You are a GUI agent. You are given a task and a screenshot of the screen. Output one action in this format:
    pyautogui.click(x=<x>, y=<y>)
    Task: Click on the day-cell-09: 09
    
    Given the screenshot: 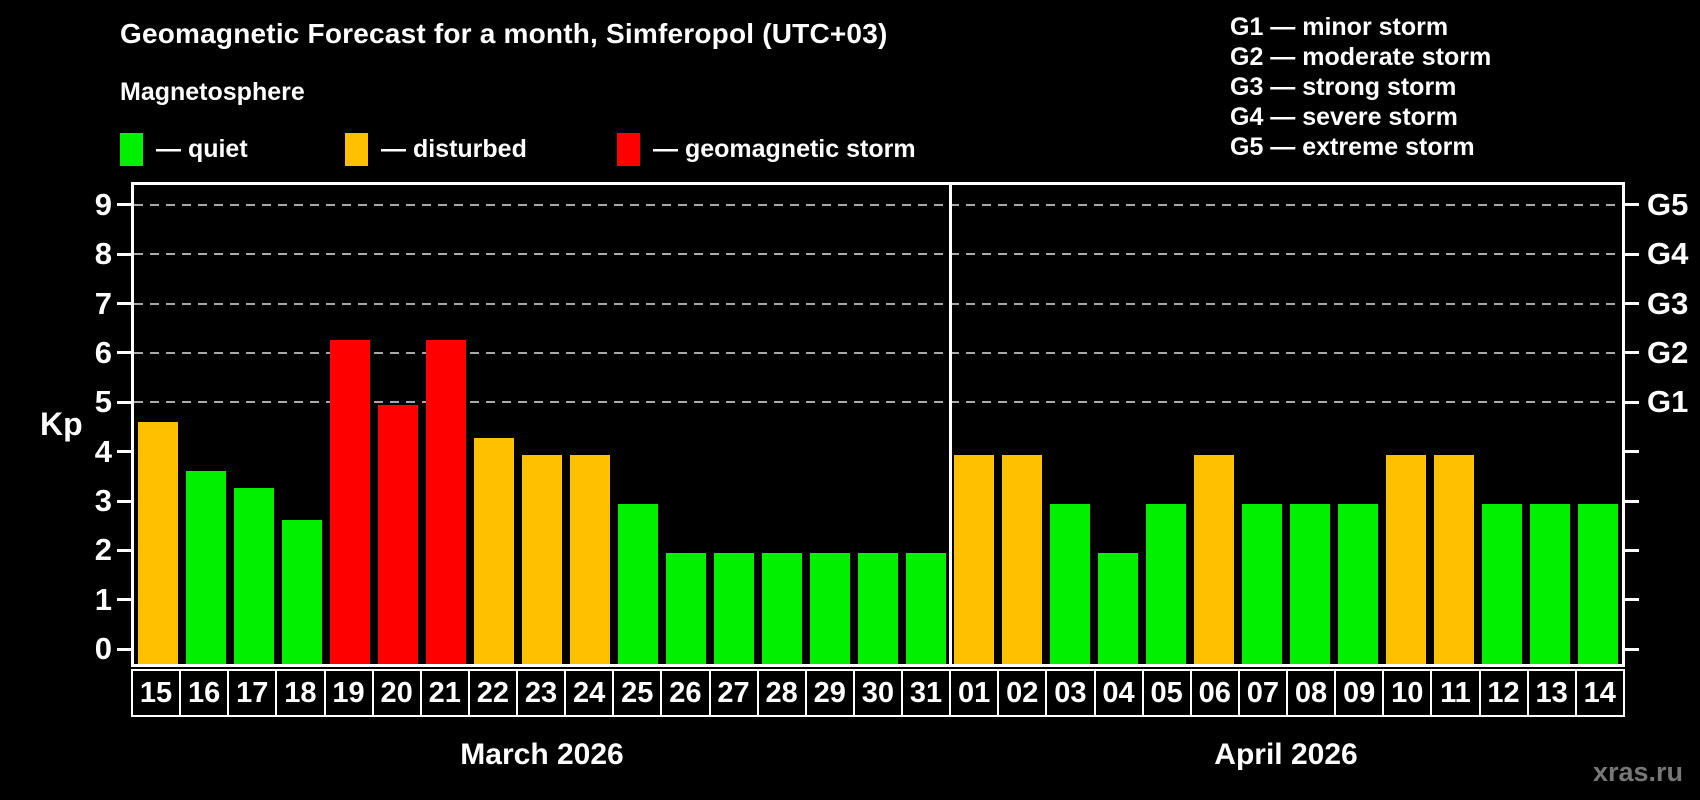 What is the action you would take?
    pyautogui.click(x=1359, y=693)
    